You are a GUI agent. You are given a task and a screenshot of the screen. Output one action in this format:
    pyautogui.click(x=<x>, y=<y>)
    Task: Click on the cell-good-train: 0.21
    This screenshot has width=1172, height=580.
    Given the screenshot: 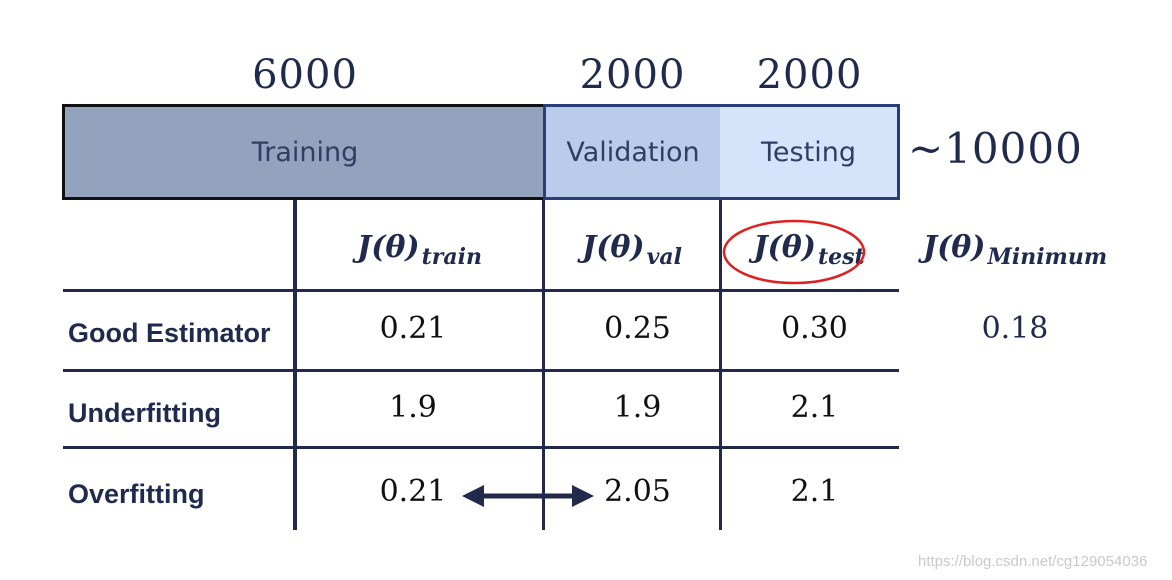 What is the action you would take?
    pyautogui.click(x=413, y=328)
    